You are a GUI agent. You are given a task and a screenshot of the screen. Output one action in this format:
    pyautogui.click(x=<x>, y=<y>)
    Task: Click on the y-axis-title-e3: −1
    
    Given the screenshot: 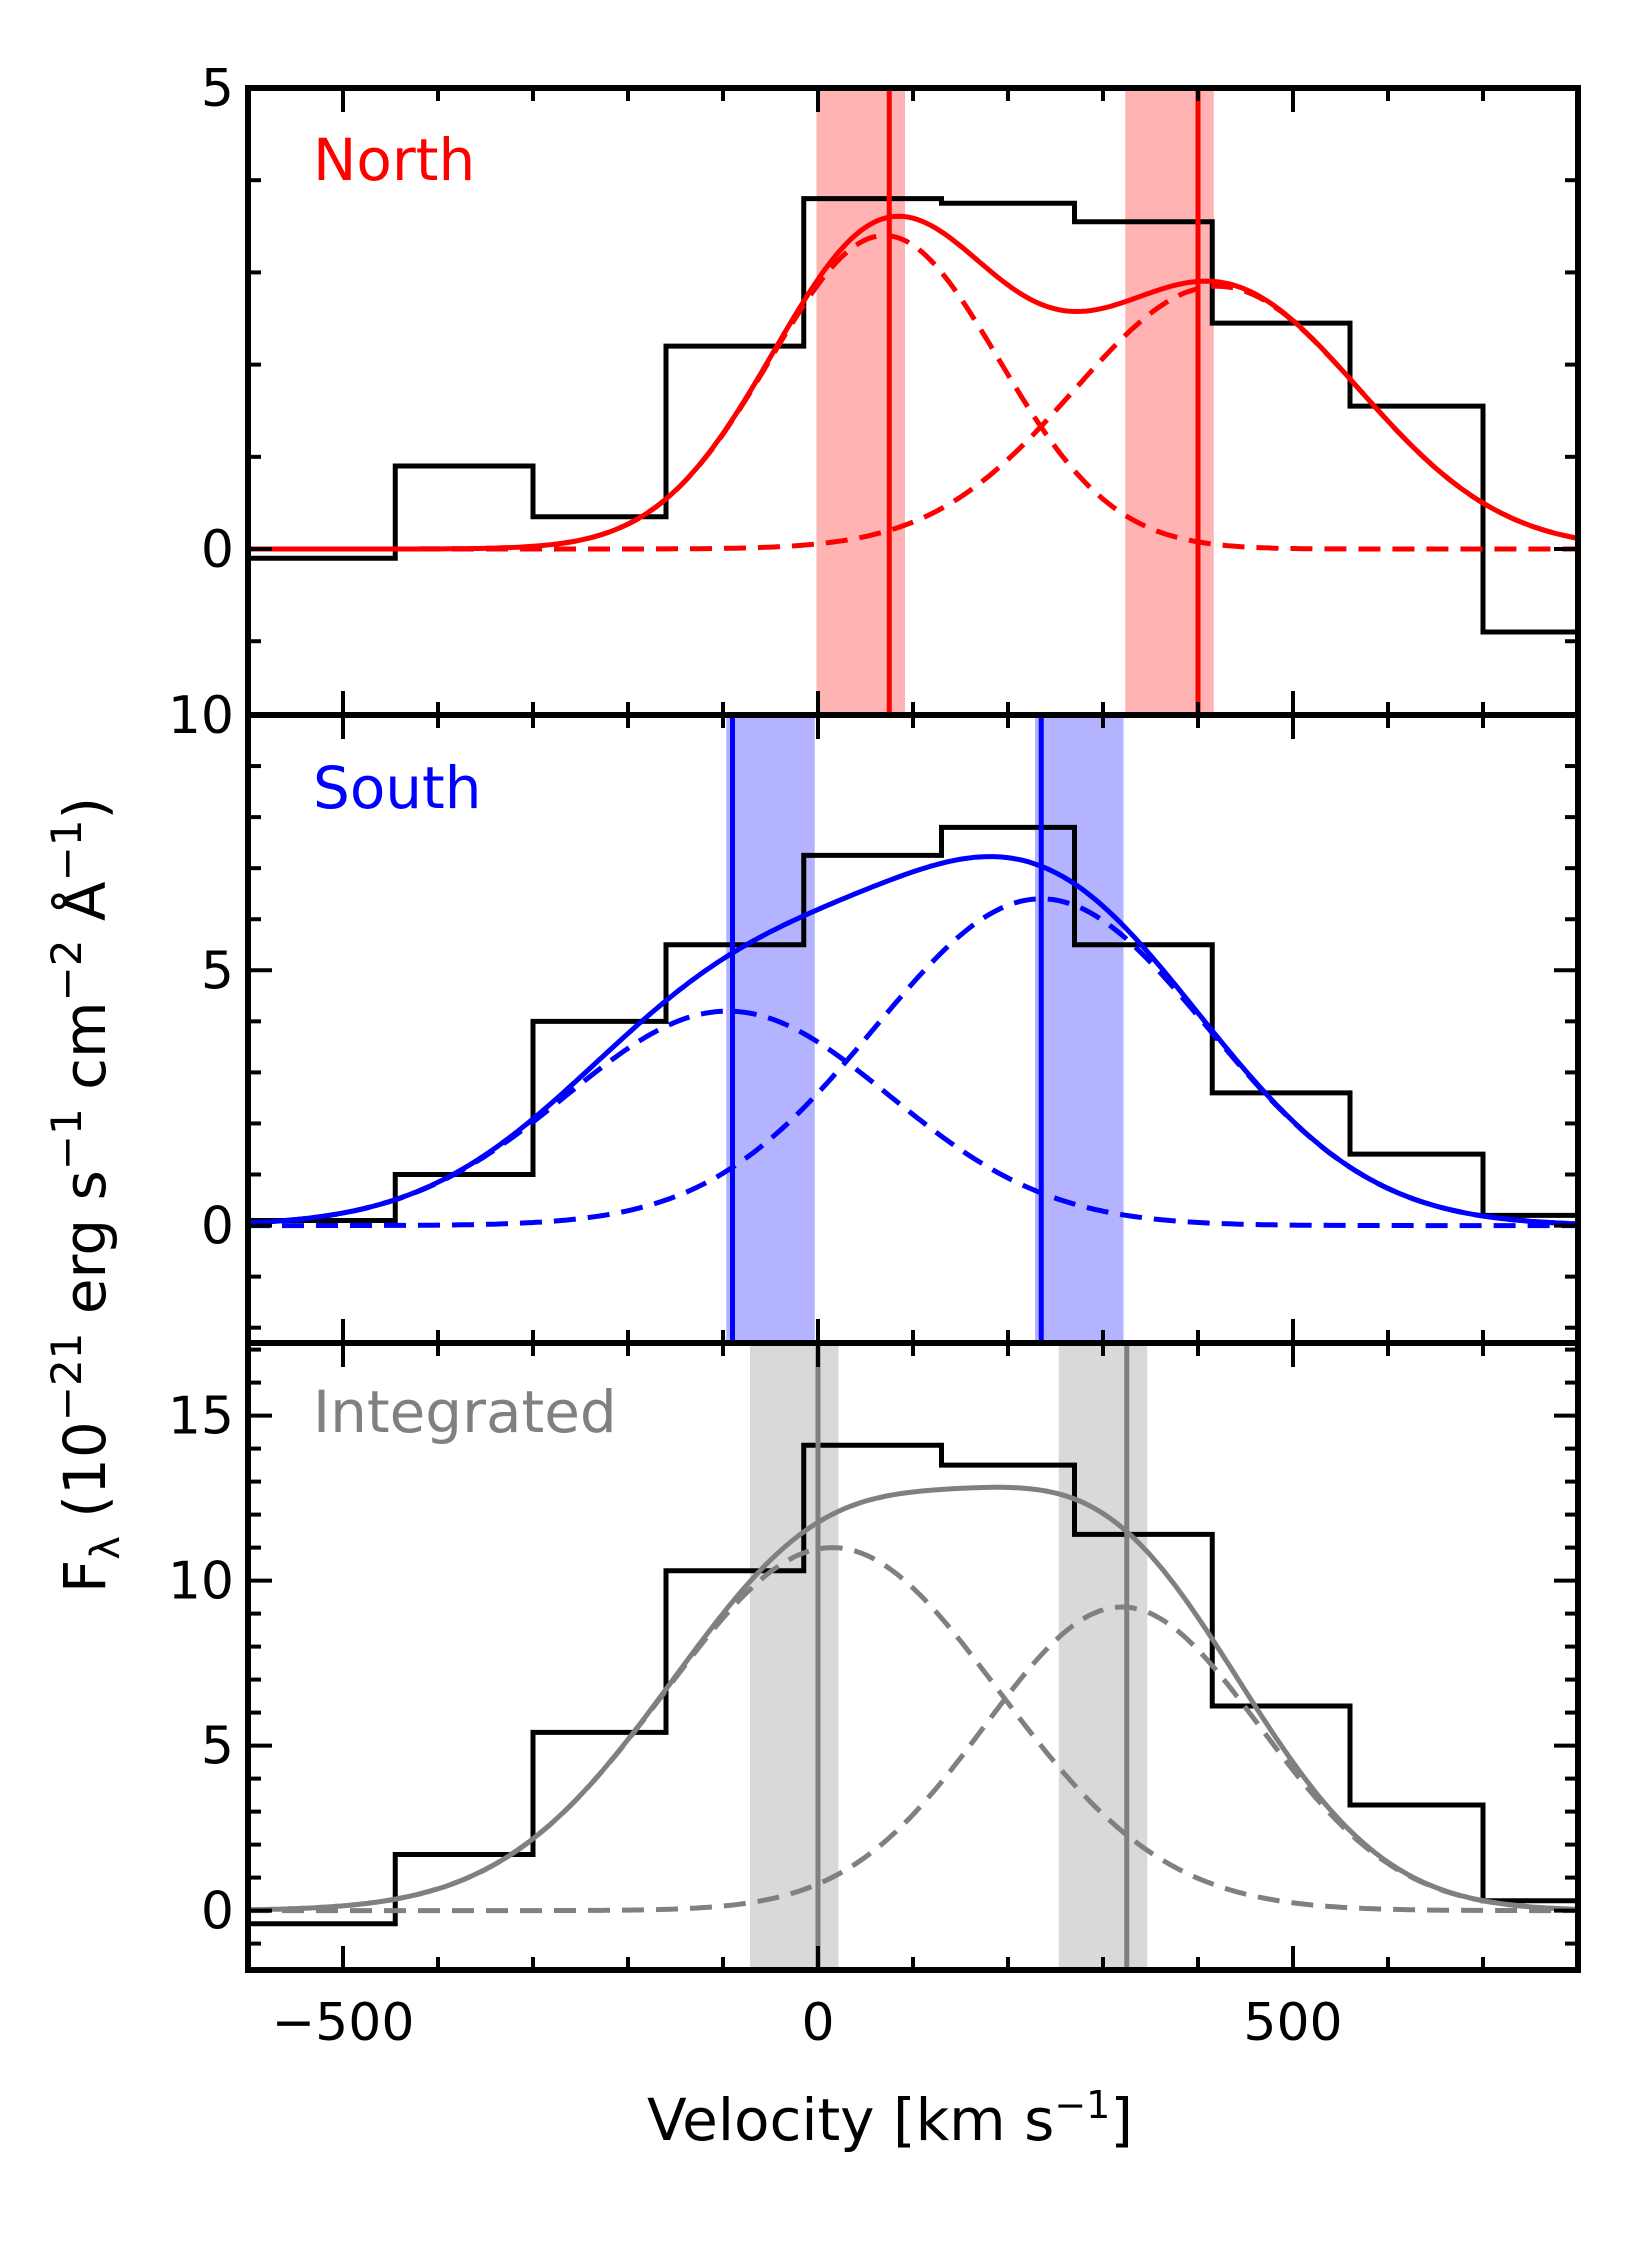 What is the action you would take?
    pyautogui.click(x=66, y=850)
    